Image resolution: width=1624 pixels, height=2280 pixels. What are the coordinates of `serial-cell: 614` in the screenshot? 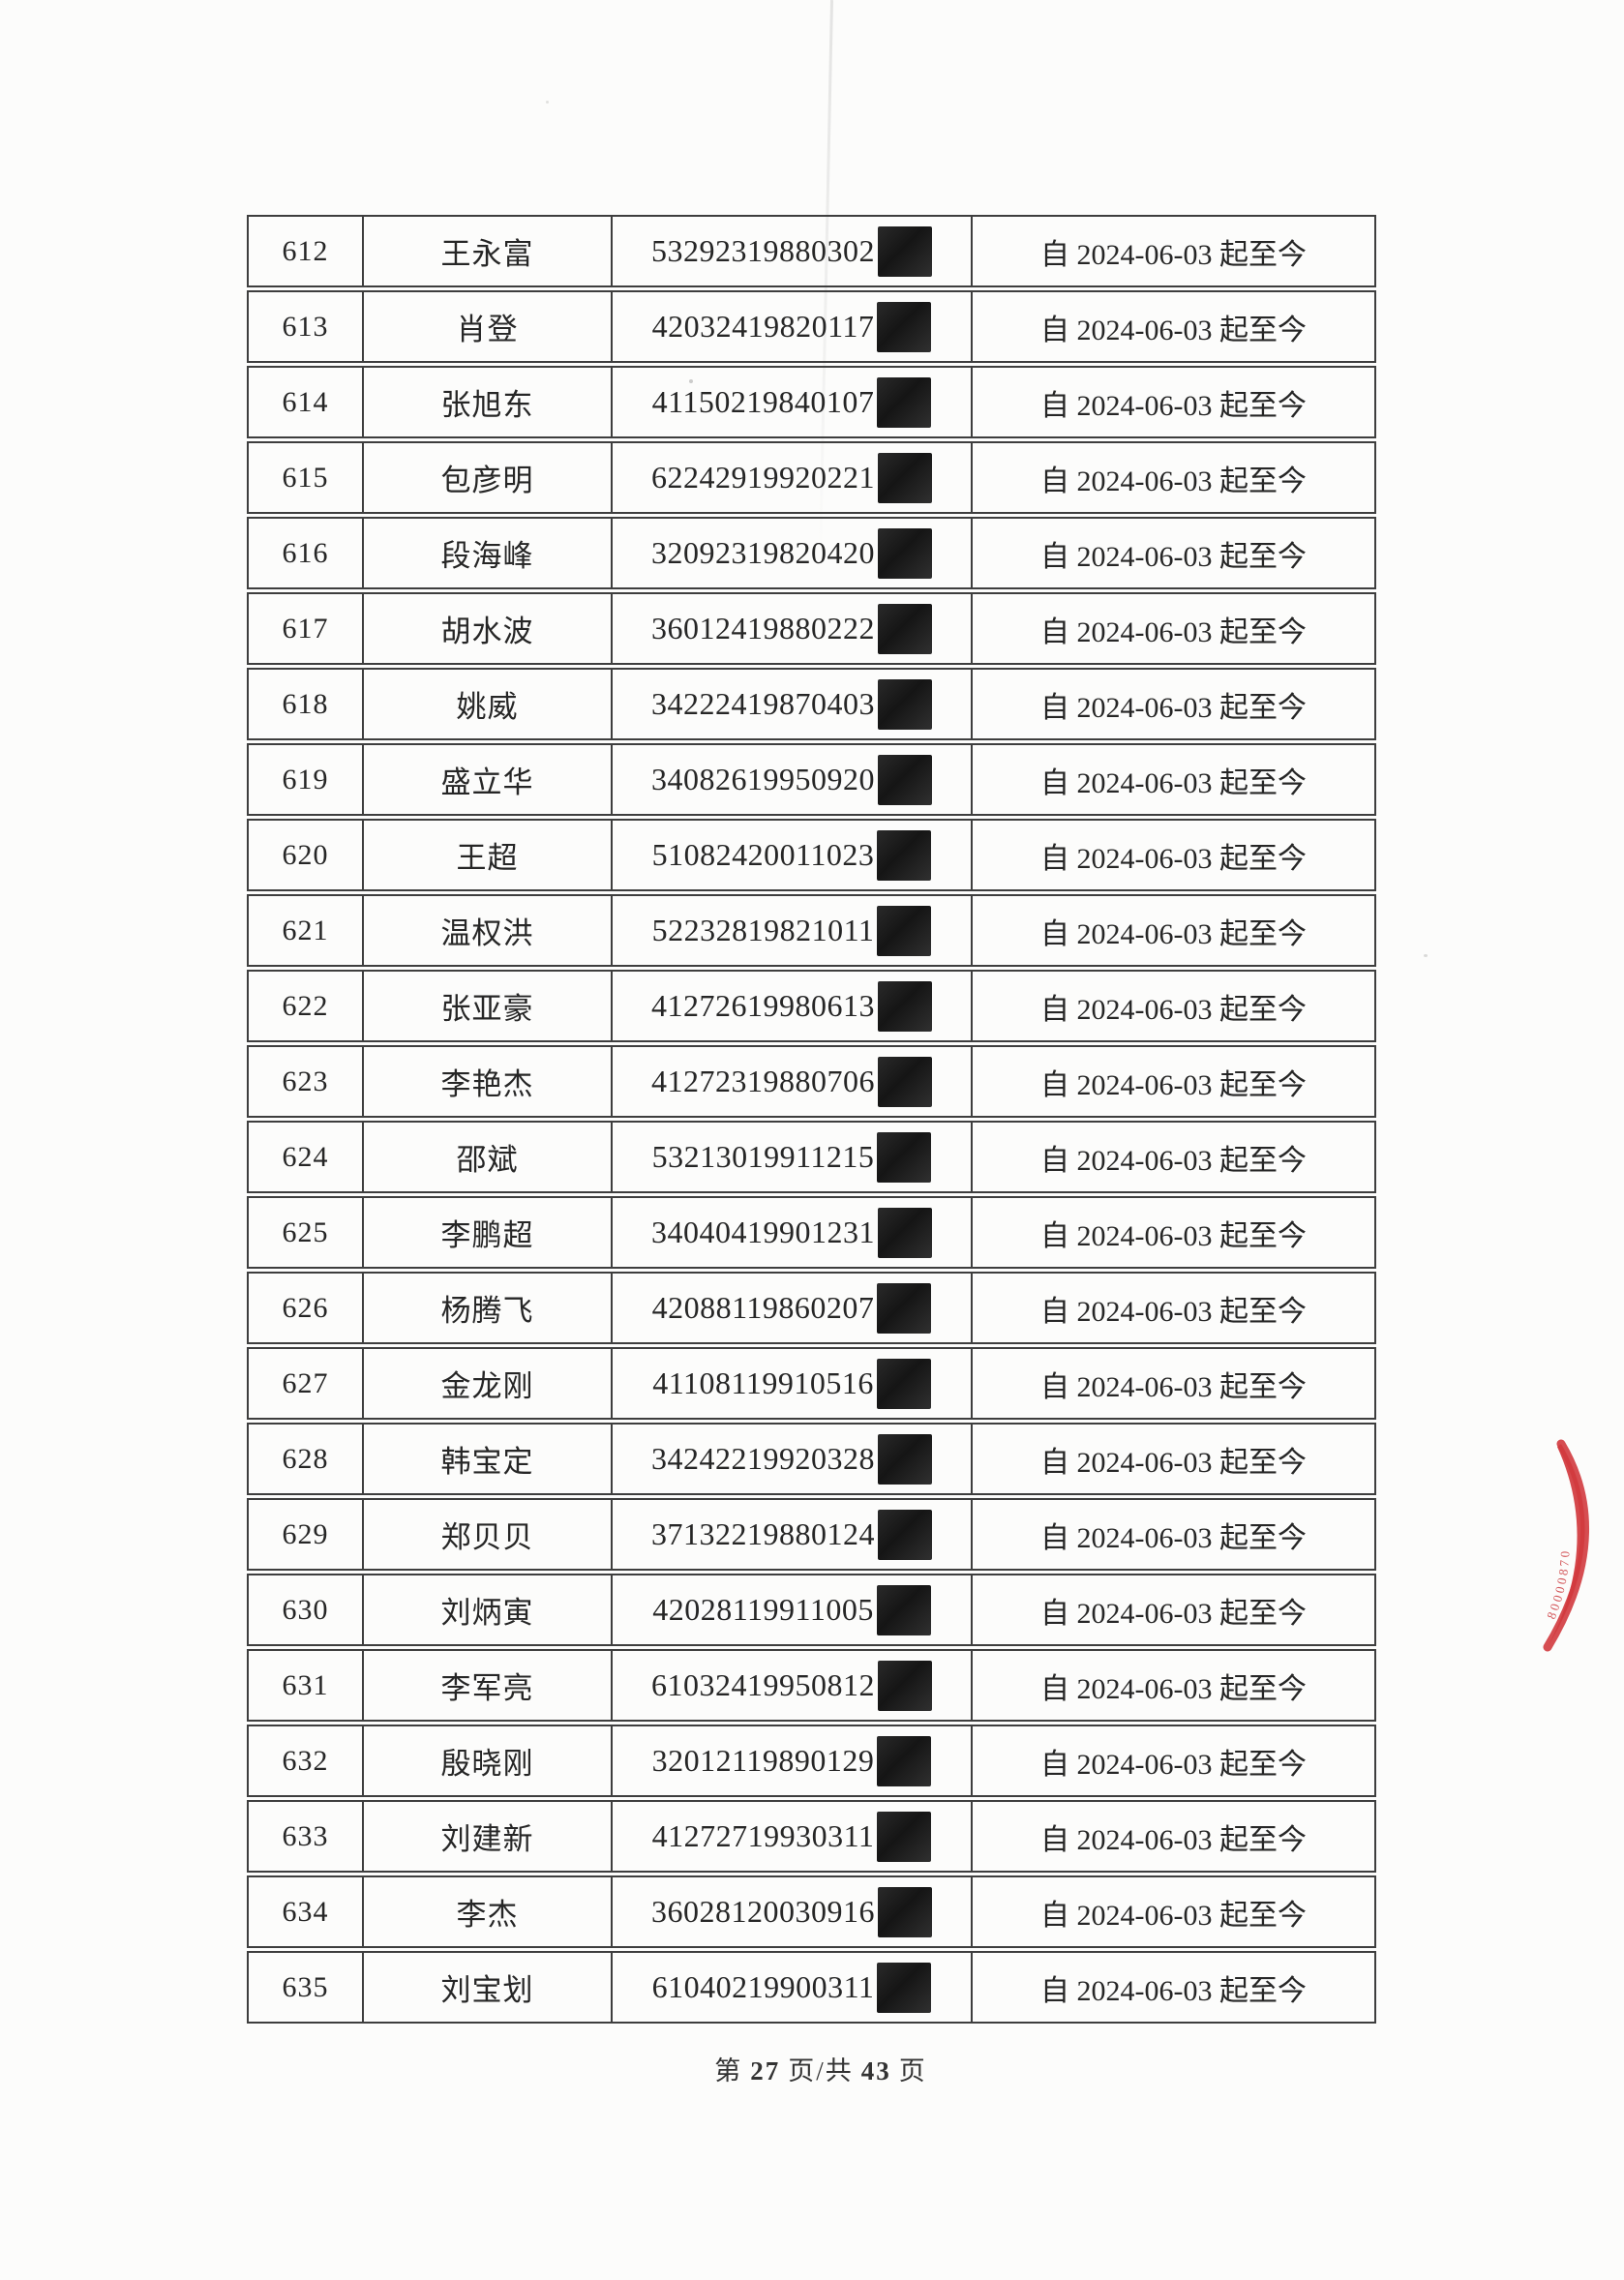 It's located at (306, 402).